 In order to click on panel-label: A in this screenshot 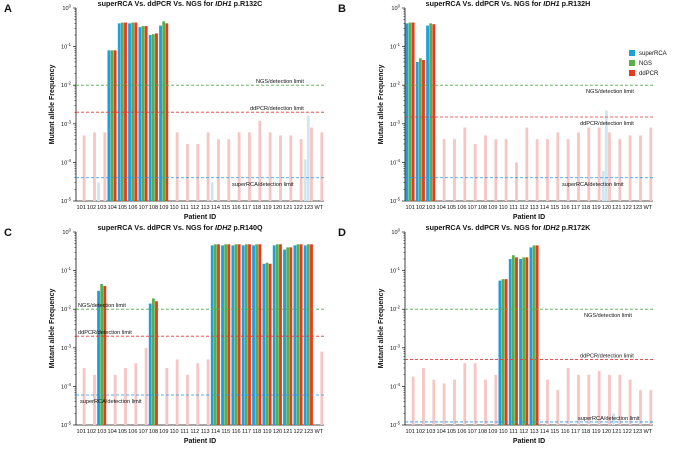, I will do `click(8, 9)`.